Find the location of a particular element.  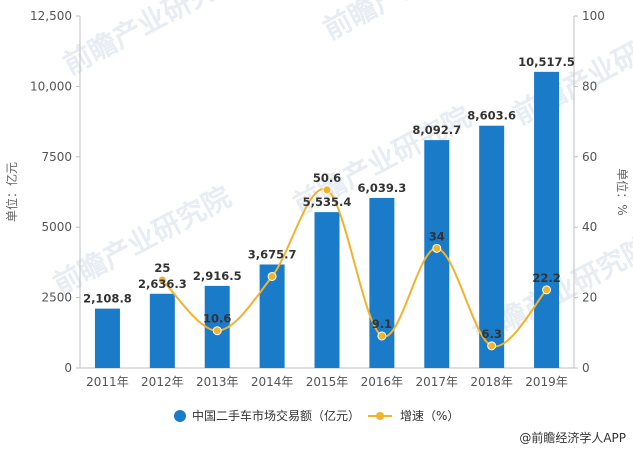

bar-value-label: 2,636.3 is located at coordinates (162, 284).